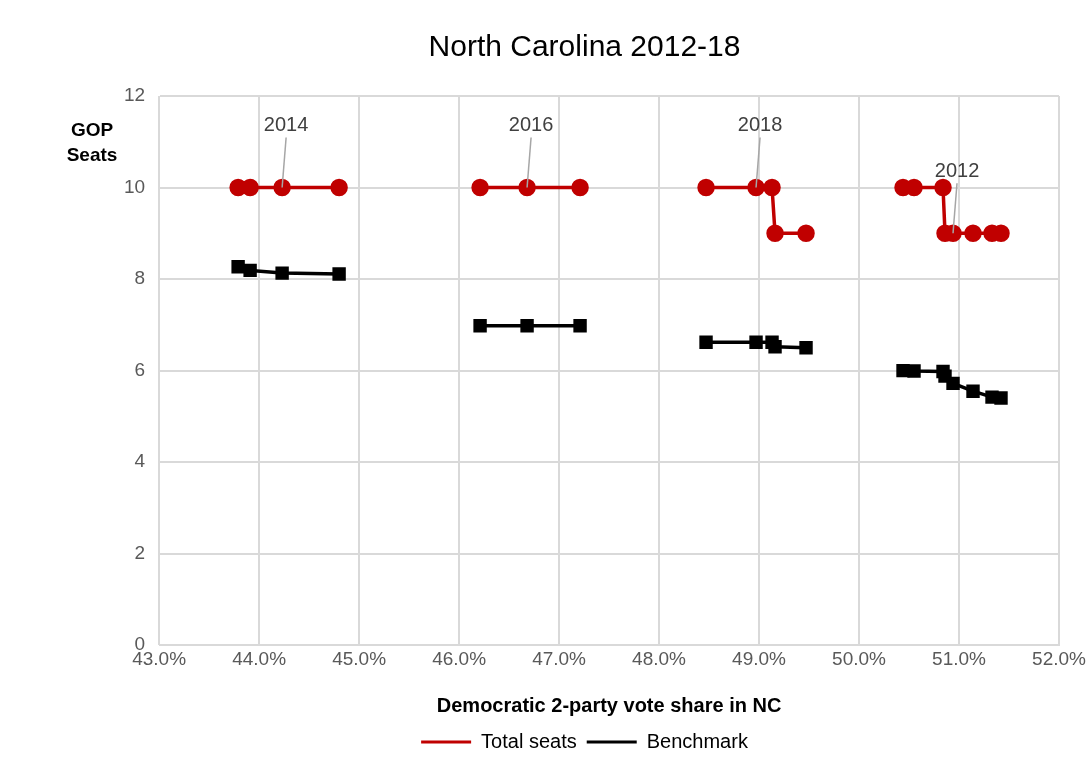  I want to click on legend-label: Total seats, so click(529, 740).